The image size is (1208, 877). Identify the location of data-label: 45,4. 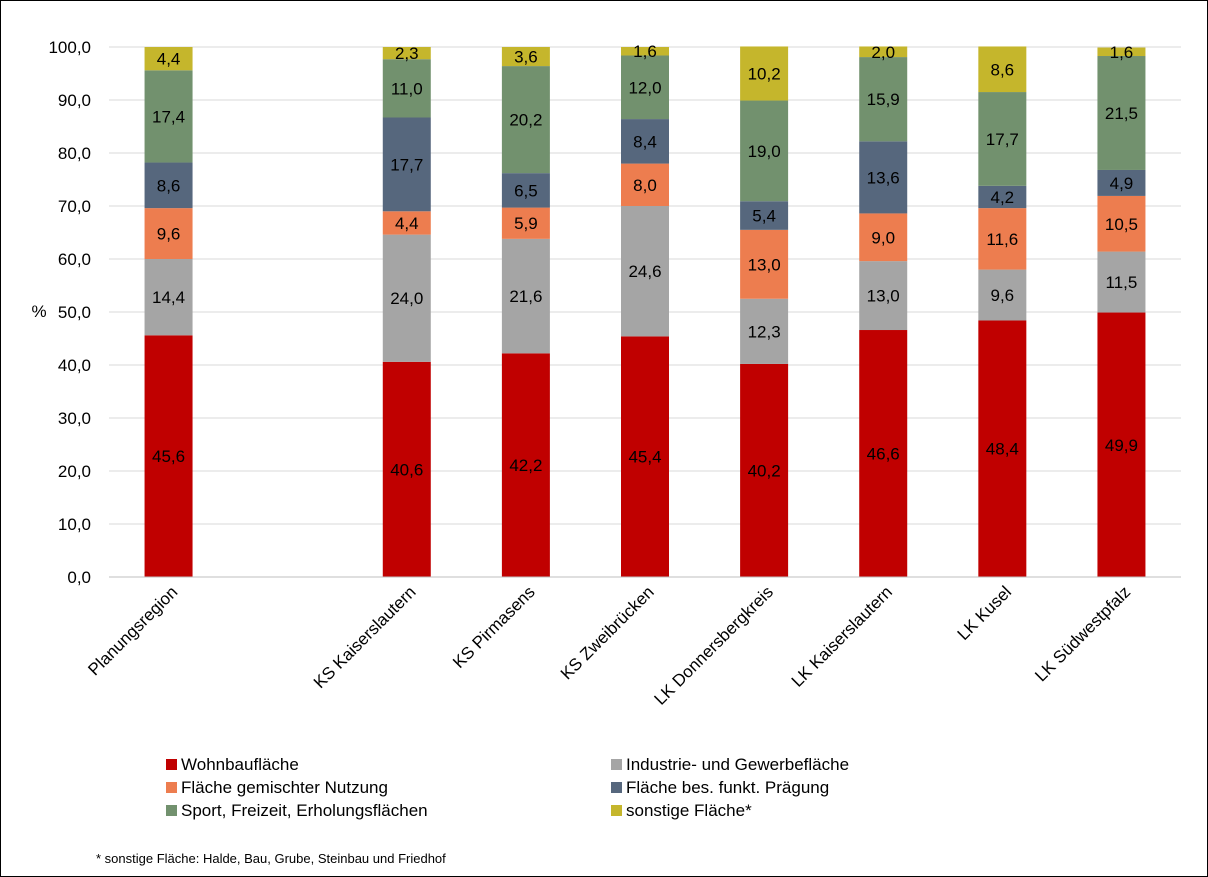
(644, 457).